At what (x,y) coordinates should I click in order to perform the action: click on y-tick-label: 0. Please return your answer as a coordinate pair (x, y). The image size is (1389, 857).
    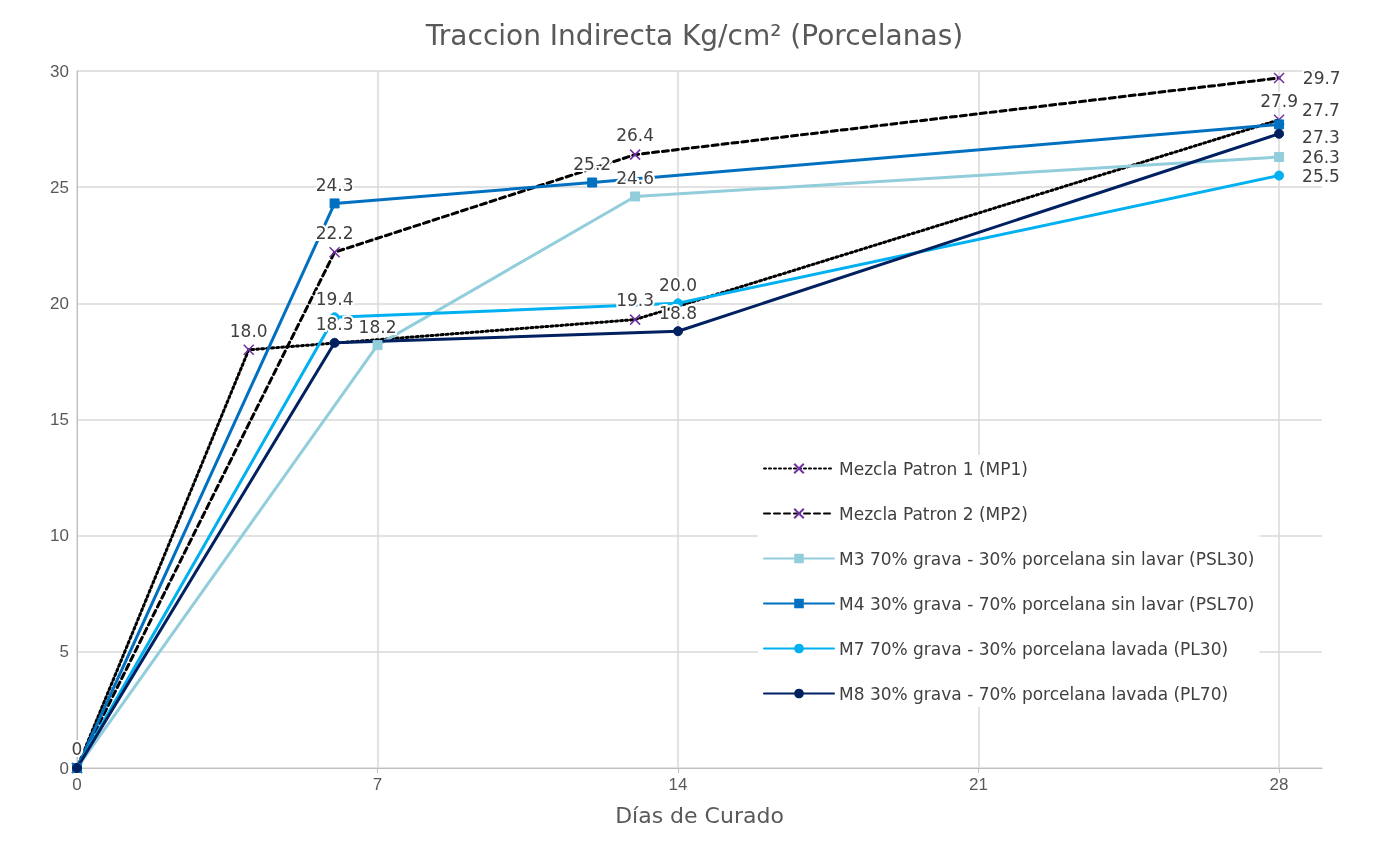
    Looking at the image, I should click on (64, 768).